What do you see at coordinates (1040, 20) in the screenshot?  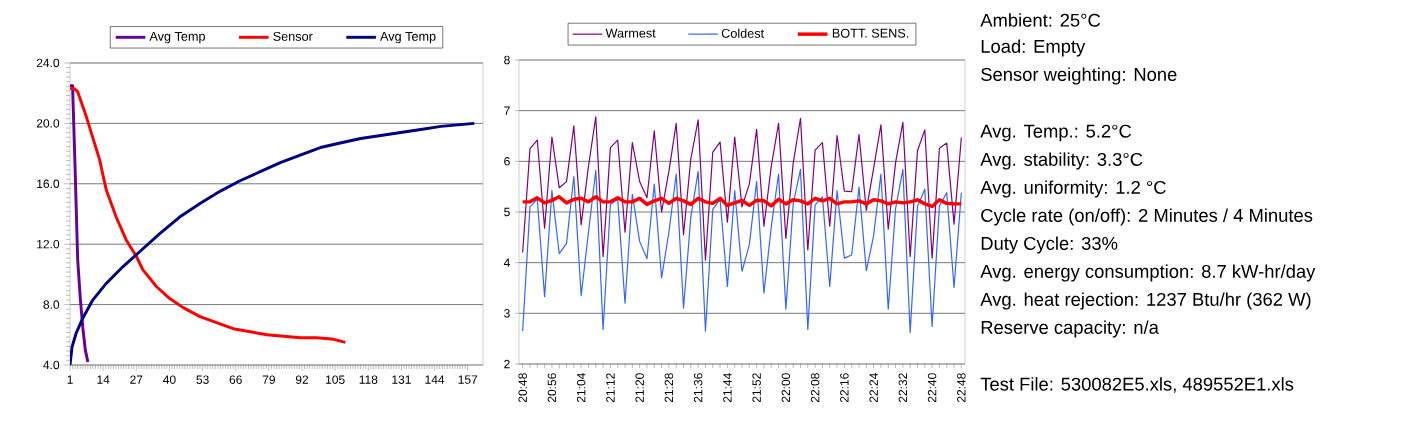 I see `text: Ambient: 25°C` at bounding box center [1040, 20].